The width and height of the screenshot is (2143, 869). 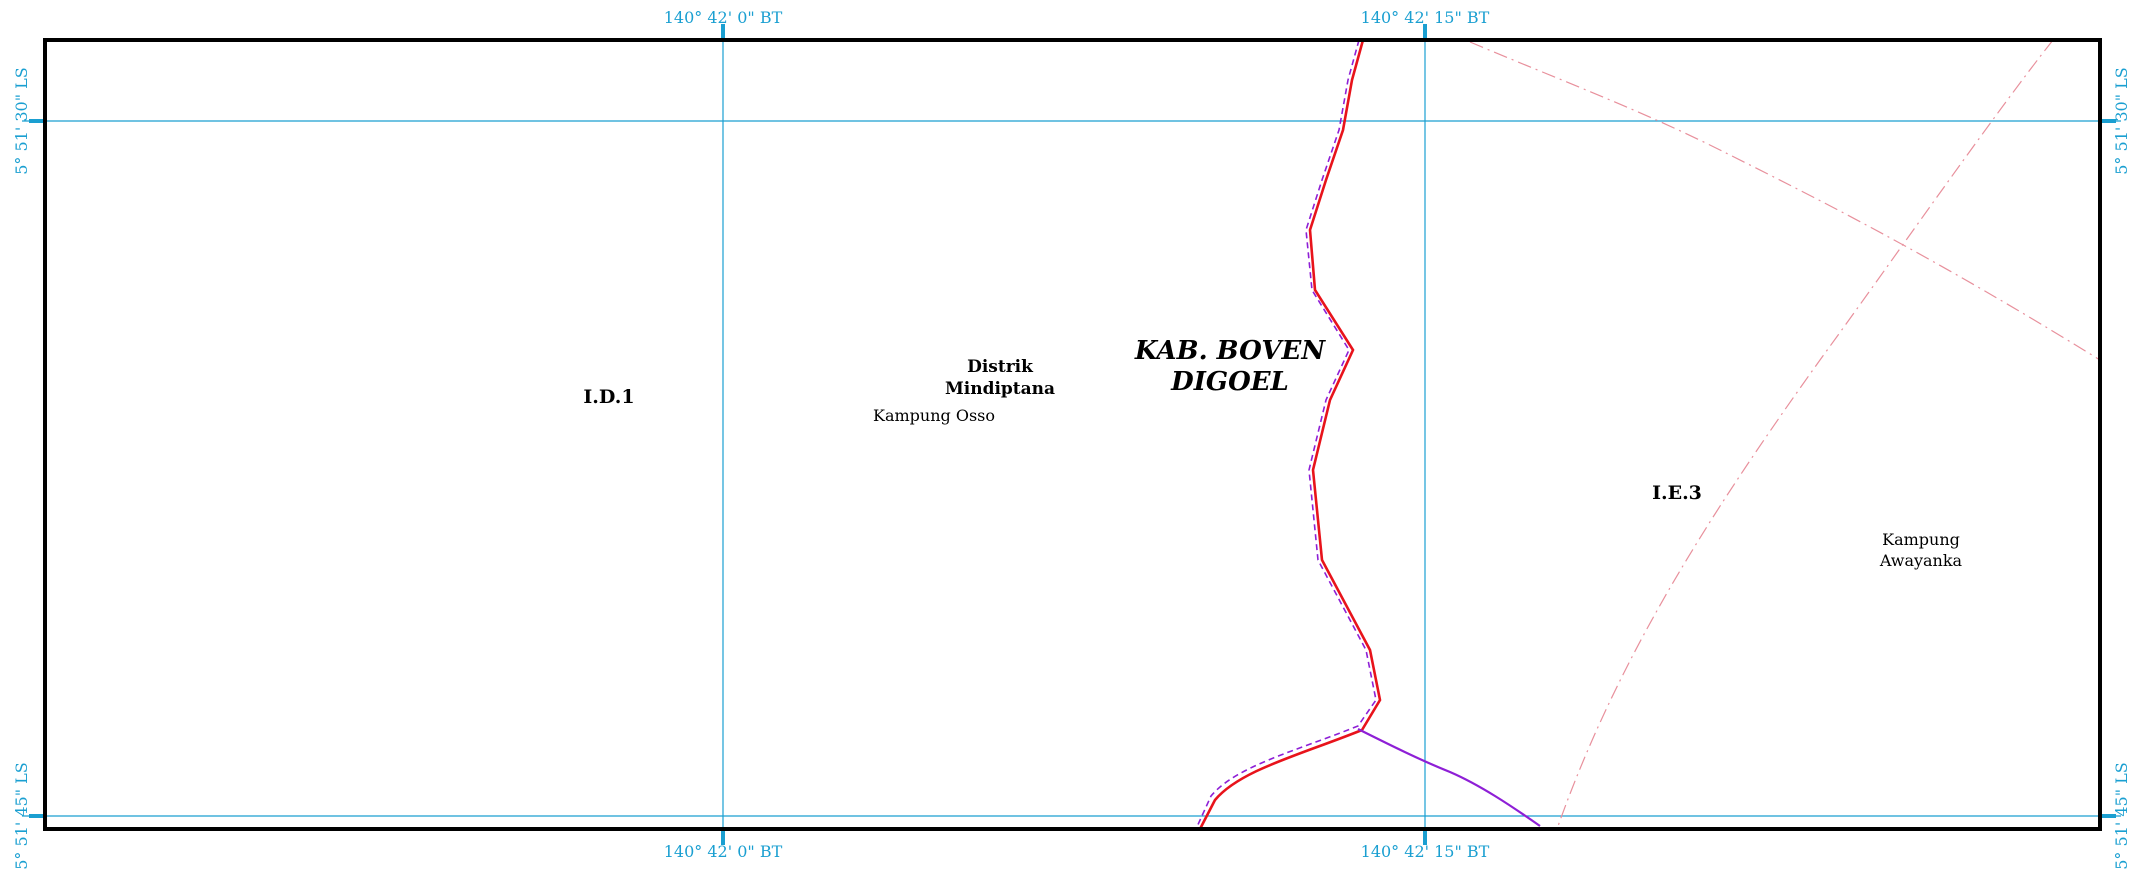 I want to click on boundary-purple-dashed, so click(x=1286, y=434).